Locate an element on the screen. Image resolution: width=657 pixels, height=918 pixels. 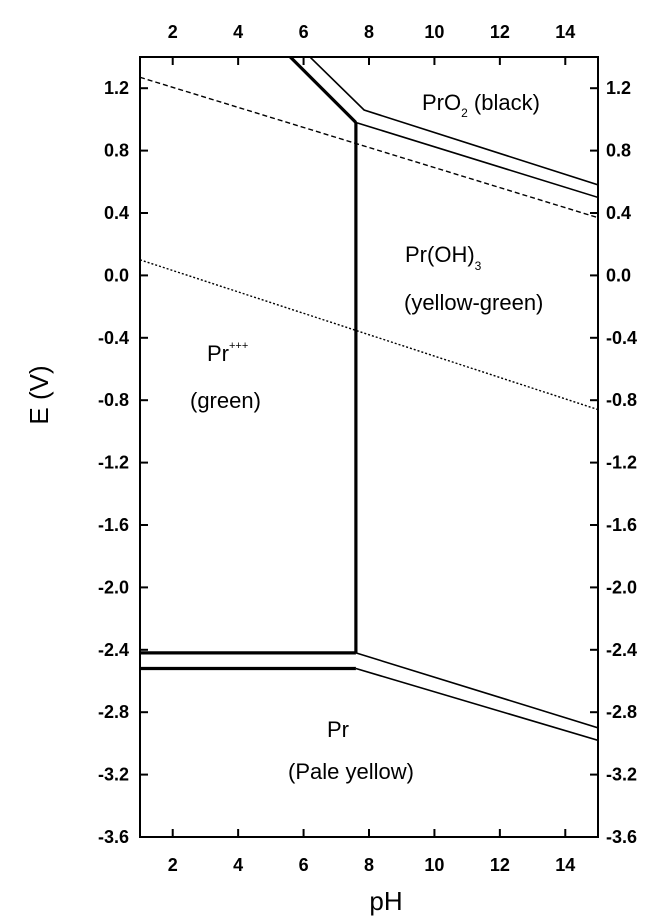
x-tick-label-bottom: 10 is located at coordinates (434, 865).